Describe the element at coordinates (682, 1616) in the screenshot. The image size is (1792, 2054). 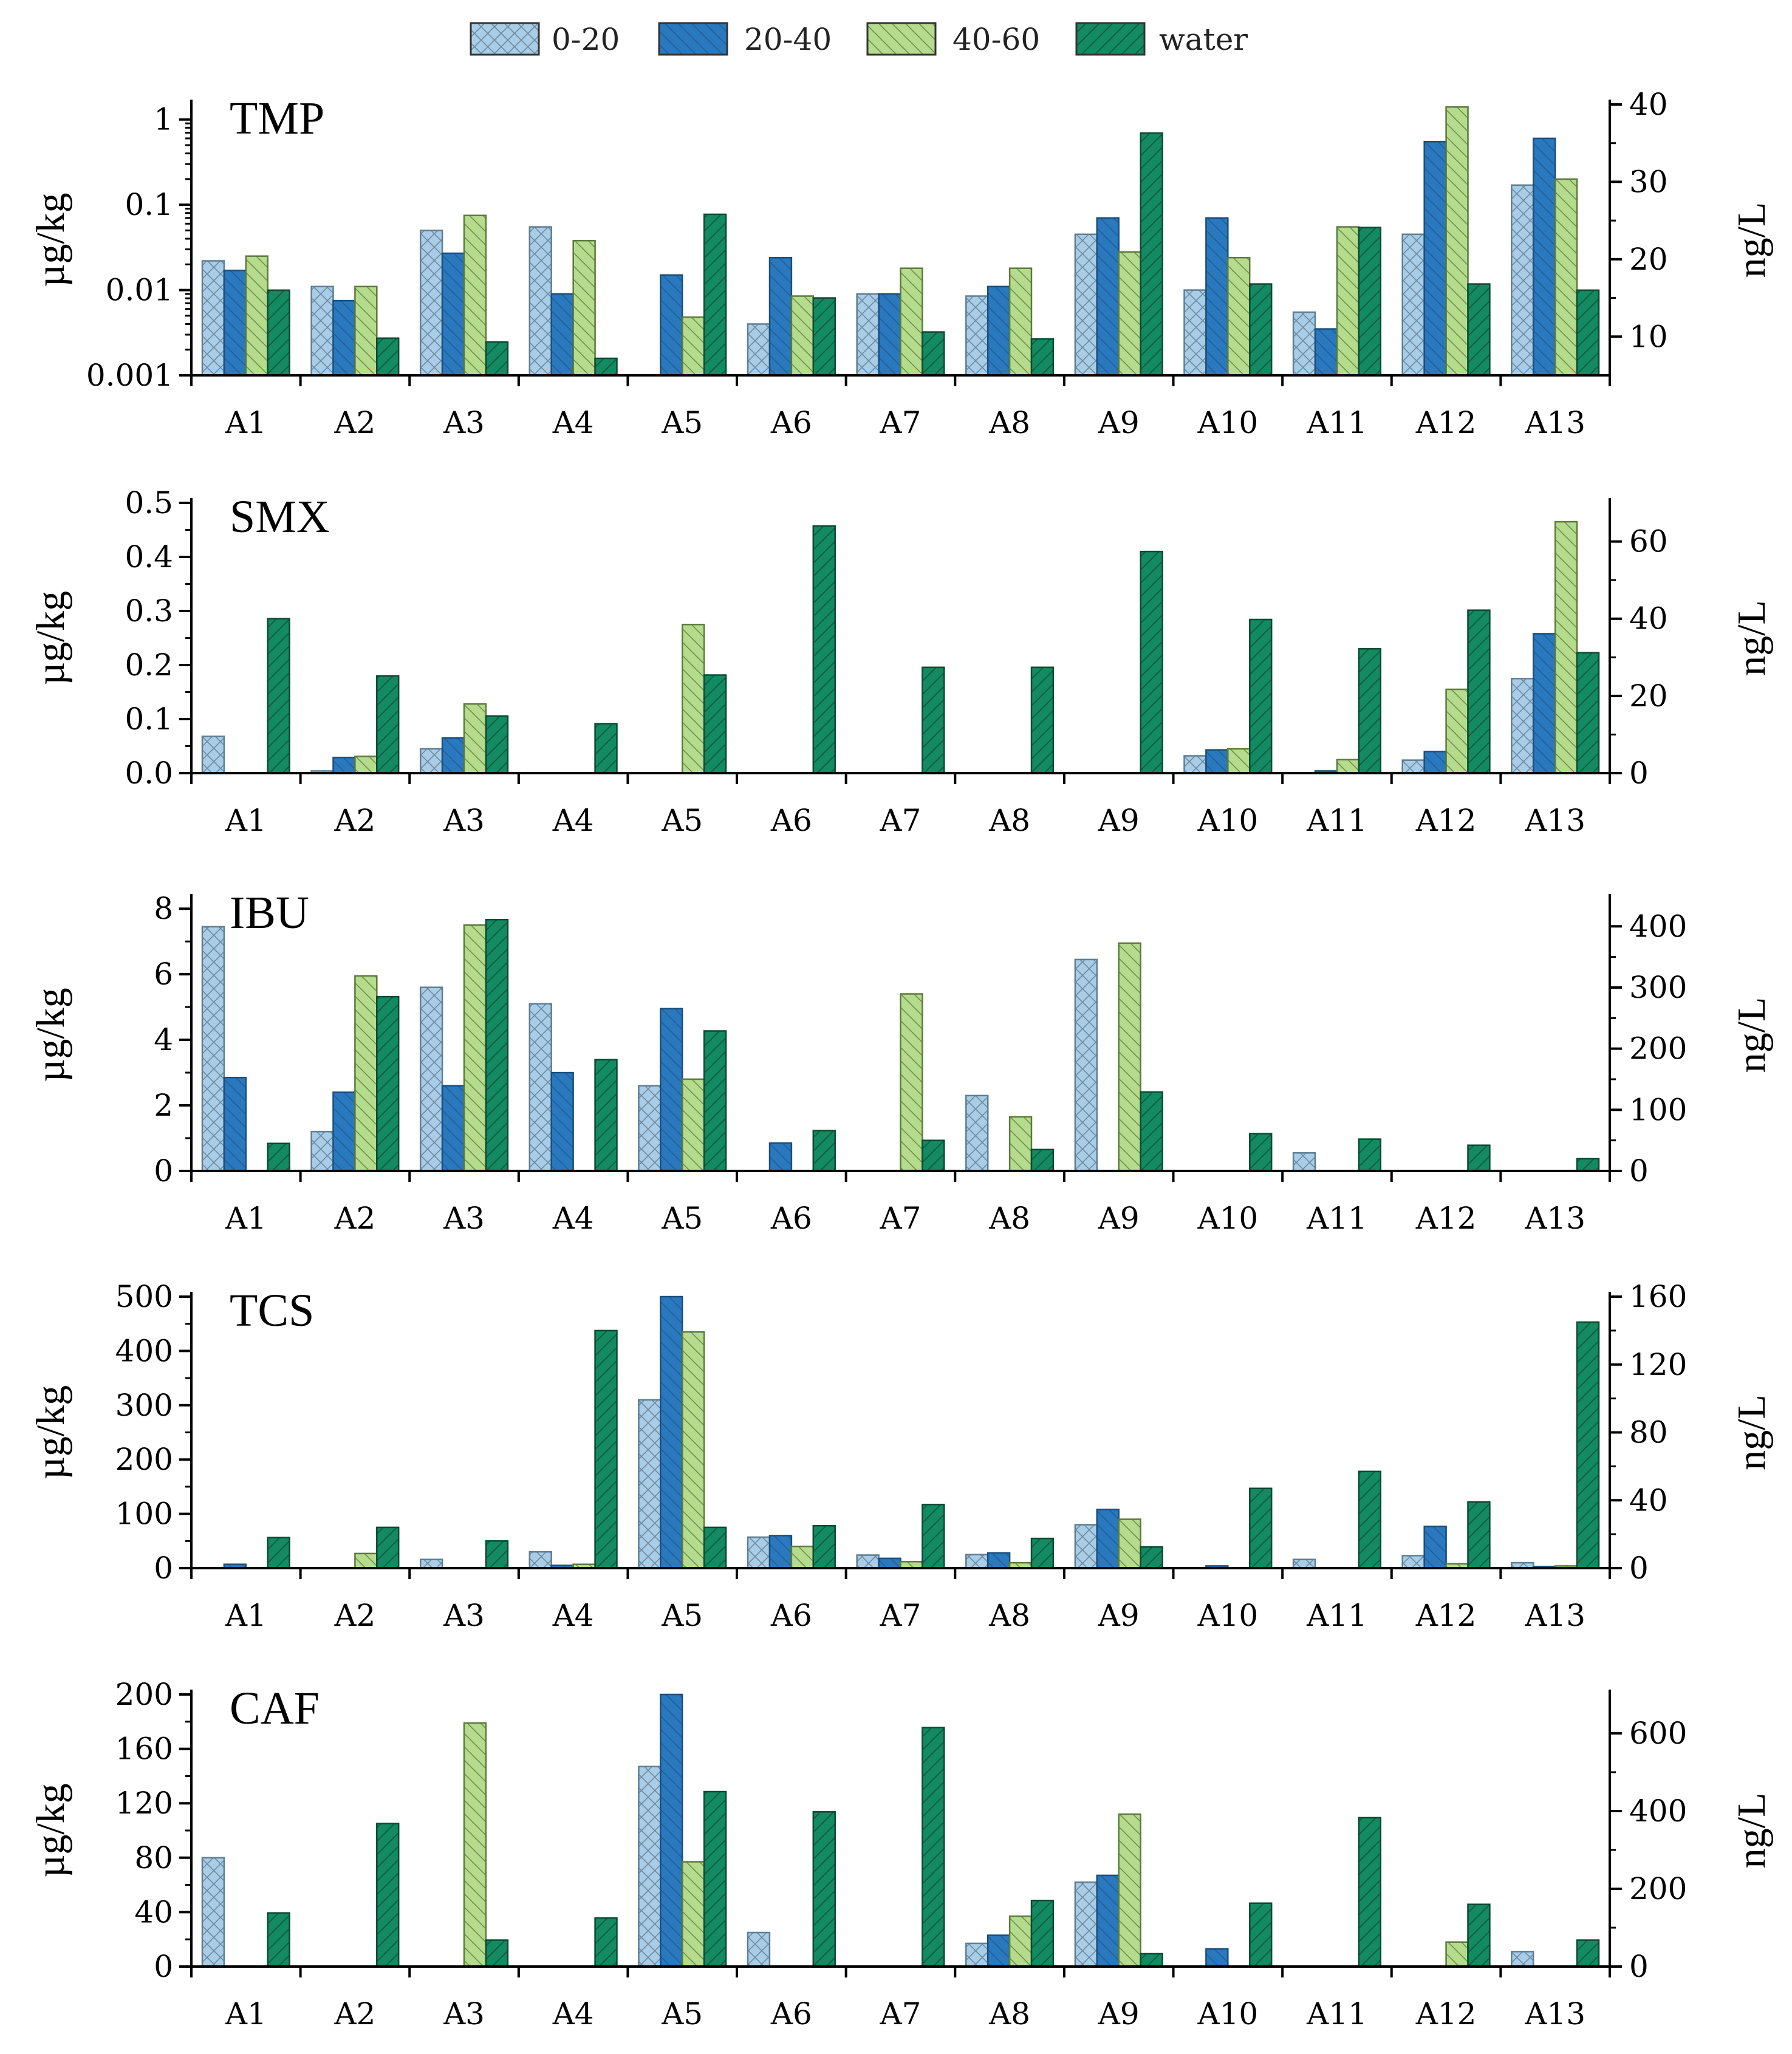
I see `category-label-tcs-a5: A5` at that location.